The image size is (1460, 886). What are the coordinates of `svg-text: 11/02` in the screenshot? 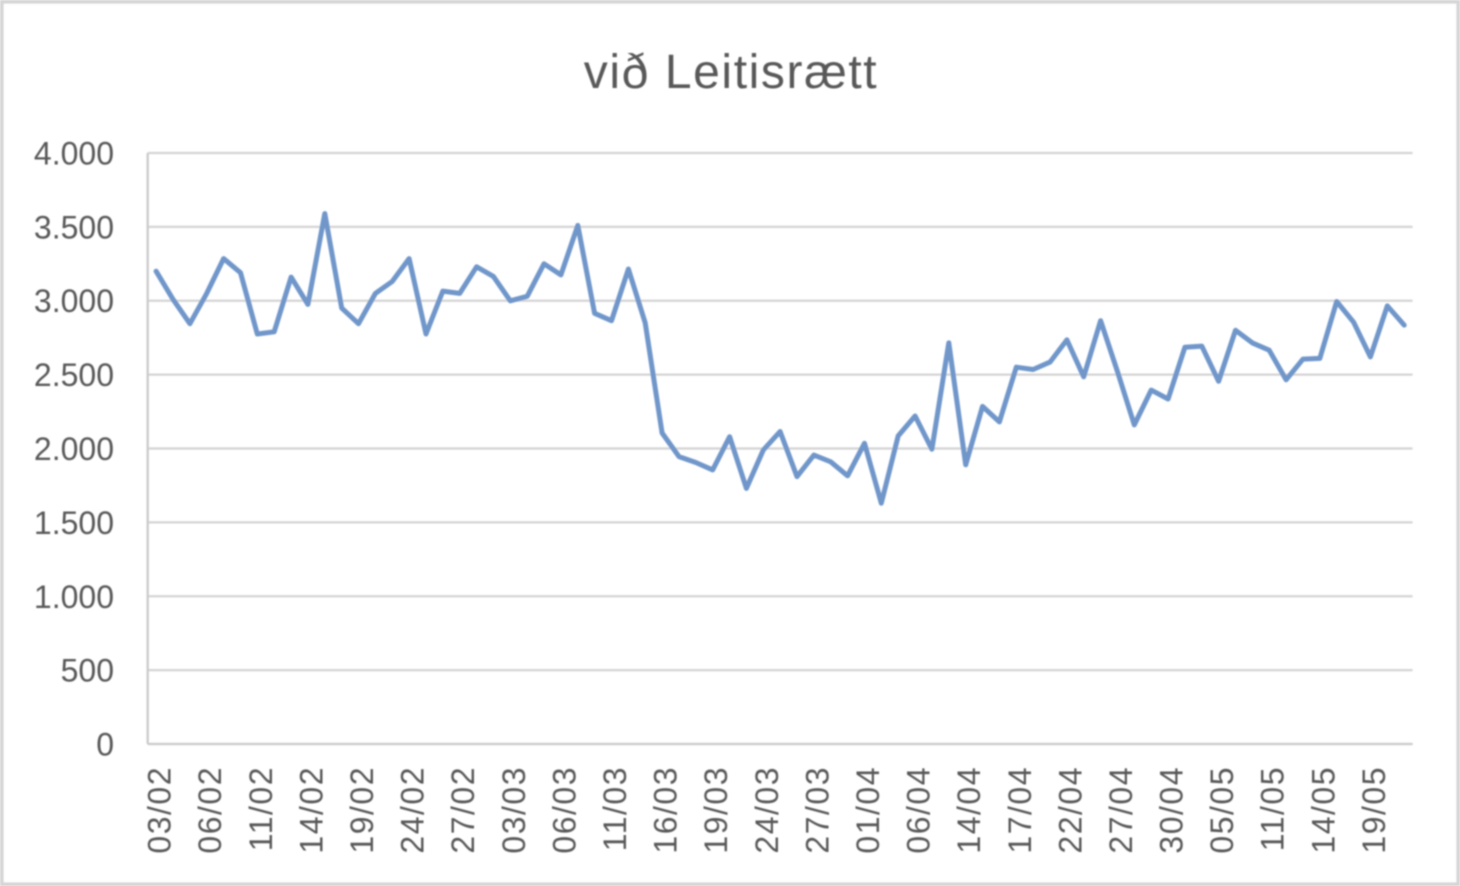 It's located at (261, 808).